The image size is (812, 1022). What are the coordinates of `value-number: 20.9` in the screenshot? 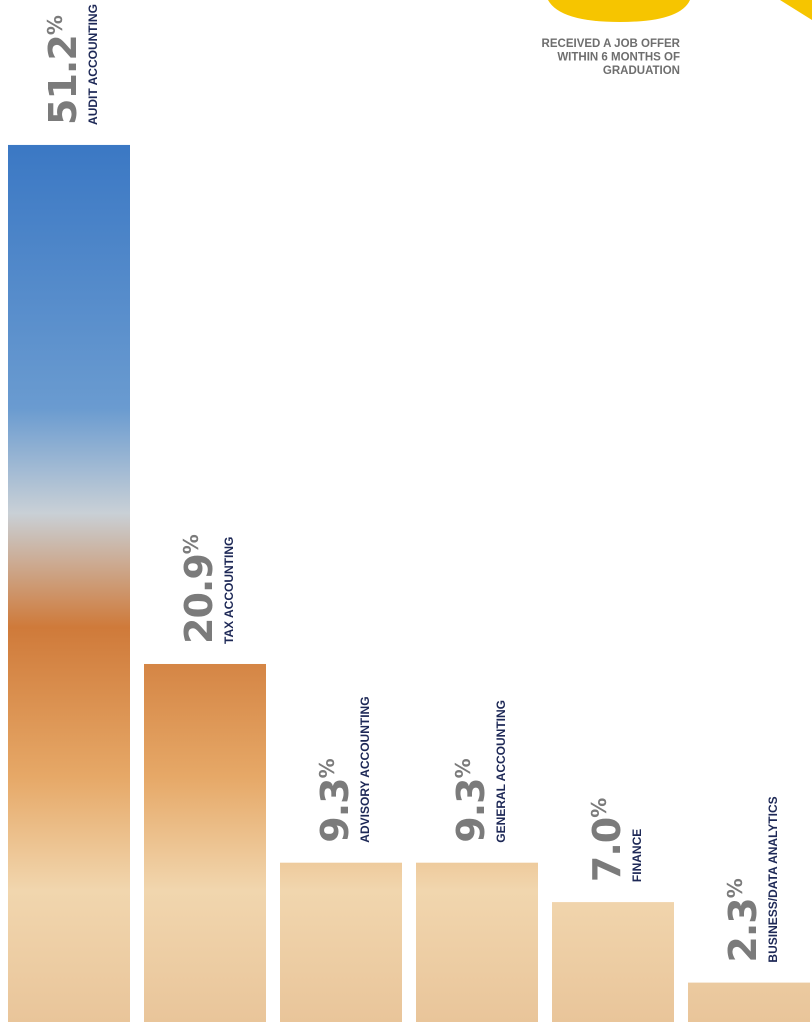 It's located at (199, 599).